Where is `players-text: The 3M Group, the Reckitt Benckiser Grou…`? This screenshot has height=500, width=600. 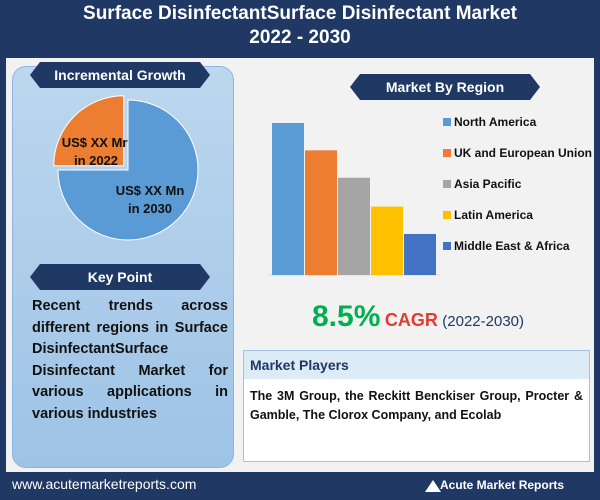 players-text: The 3M Group, the Reckitt Benckiser Grou… is located at coordinates (416, 405).